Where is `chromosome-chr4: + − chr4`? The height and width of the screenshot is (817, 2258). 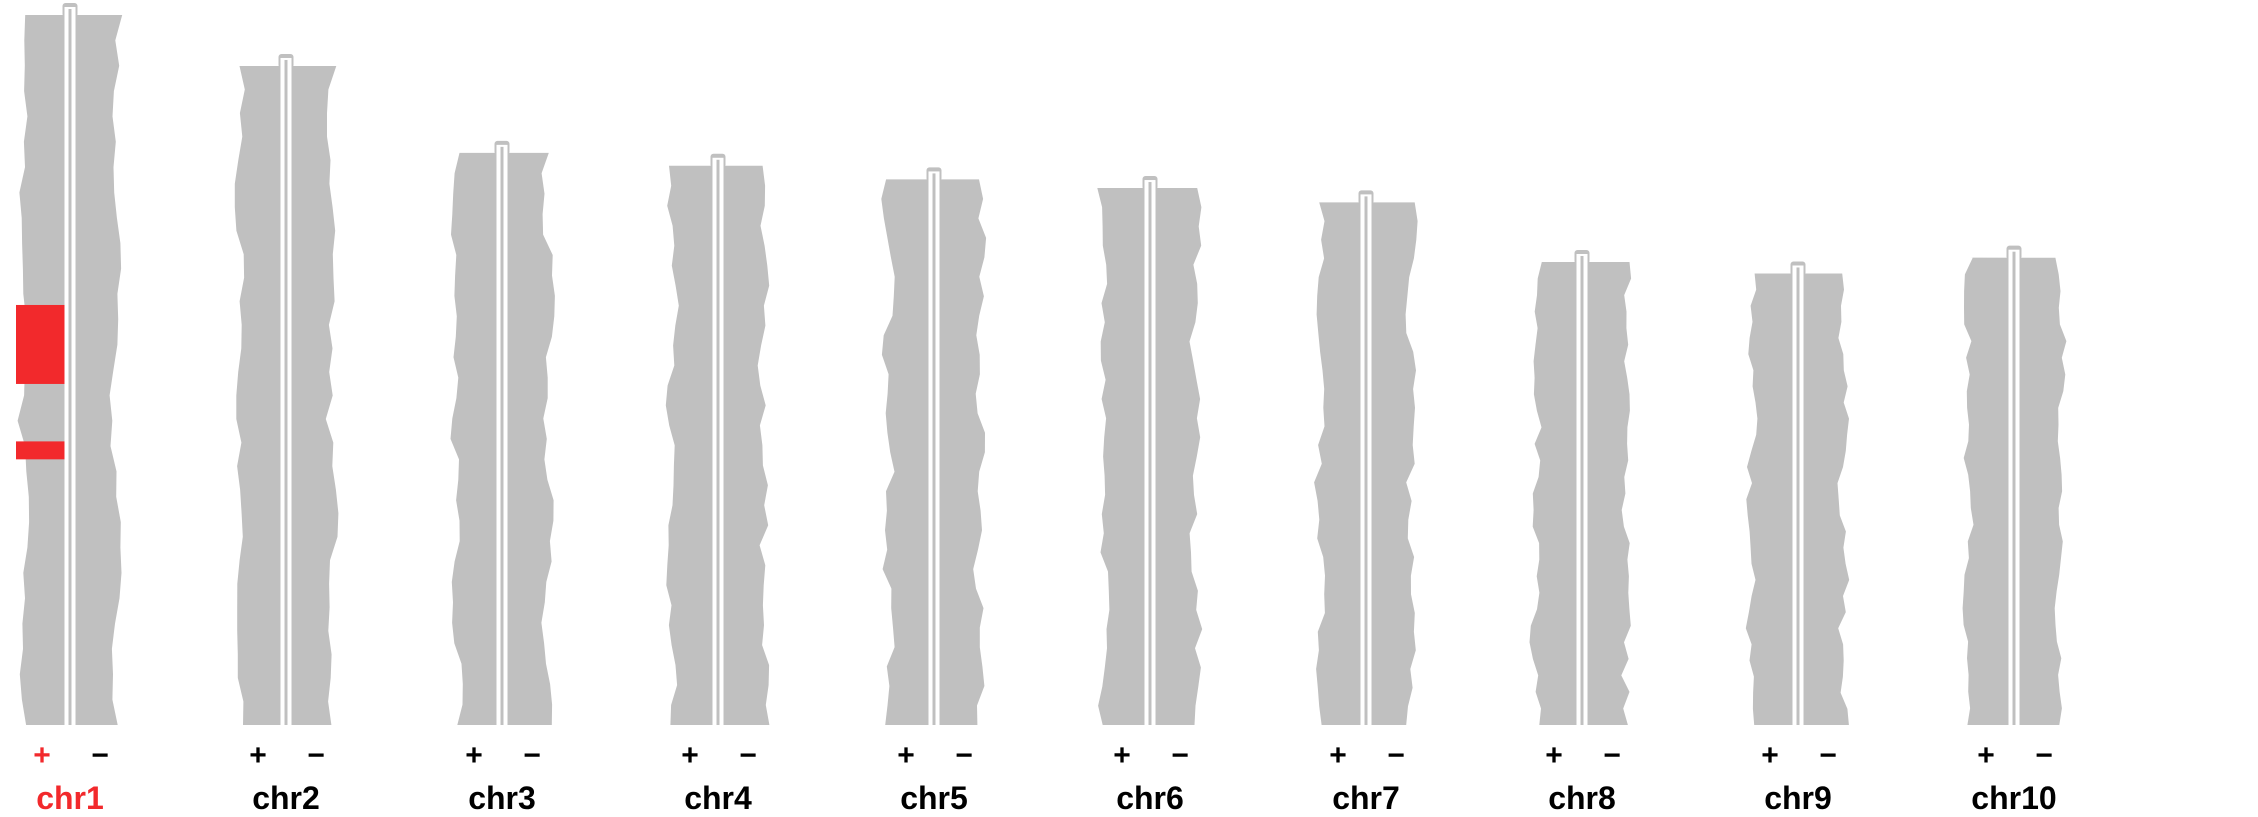
chromosome-chr4: + − chr4 is located at coordinates (717, 484).